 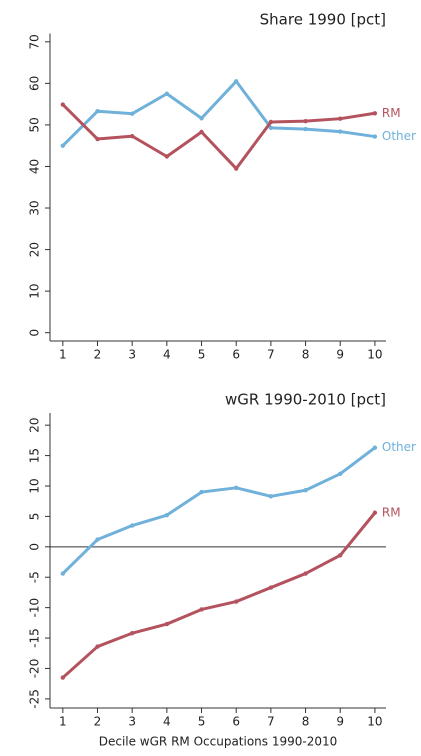 I want to click on chart-title: Share 1990 [pct], so click(x=323, y=20).